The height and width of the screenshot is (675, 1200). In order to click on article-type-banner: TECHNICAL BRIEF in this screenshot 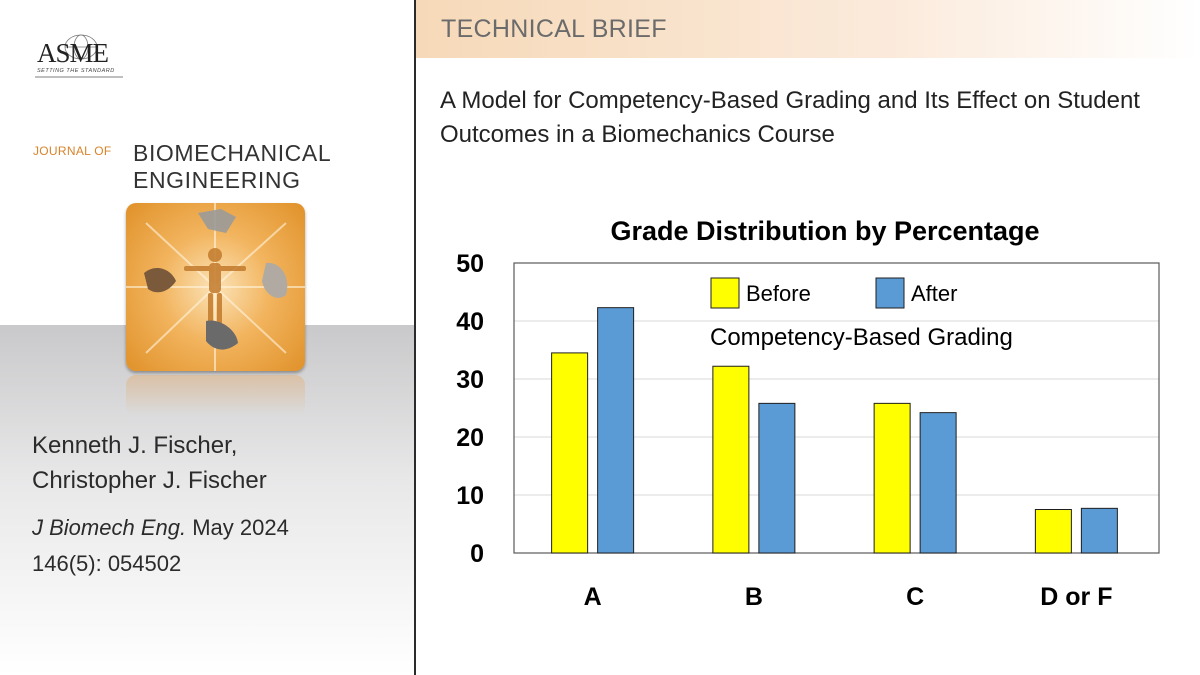, I will do `click(808, 29)`.